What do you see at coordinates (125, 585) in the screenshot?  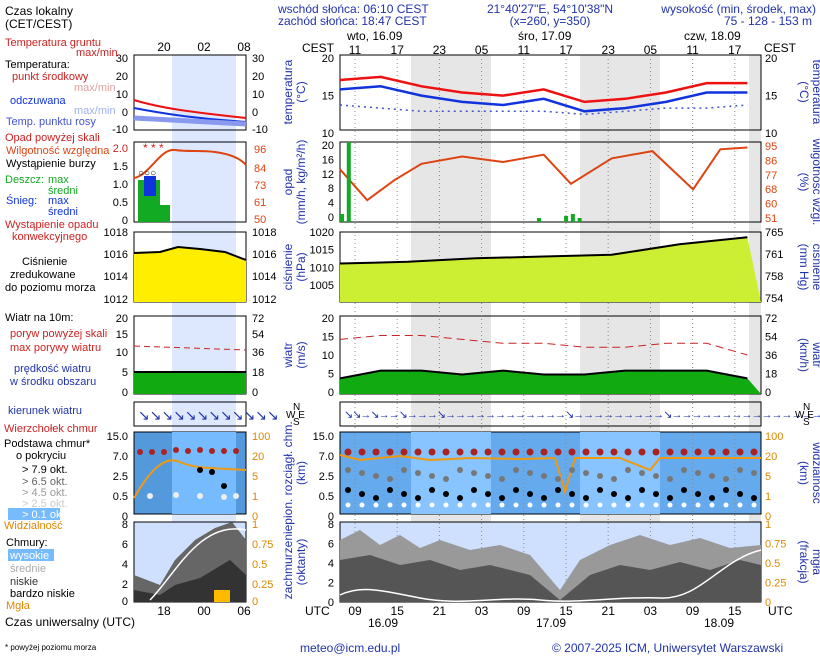 I see `mini-tick: 2` at bounding box center [125, 585].